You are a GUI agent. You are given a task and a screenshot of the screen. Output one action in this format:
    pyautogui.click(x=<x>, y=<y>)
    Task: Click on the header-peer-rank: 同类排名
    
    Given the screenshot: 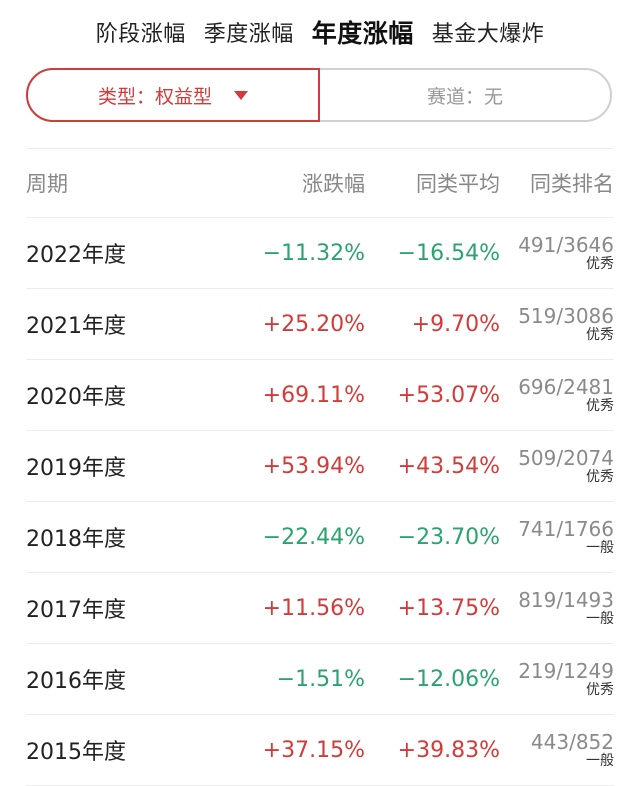 What is the action you would take?
    pyautogui.click(x=572, y=184)
    